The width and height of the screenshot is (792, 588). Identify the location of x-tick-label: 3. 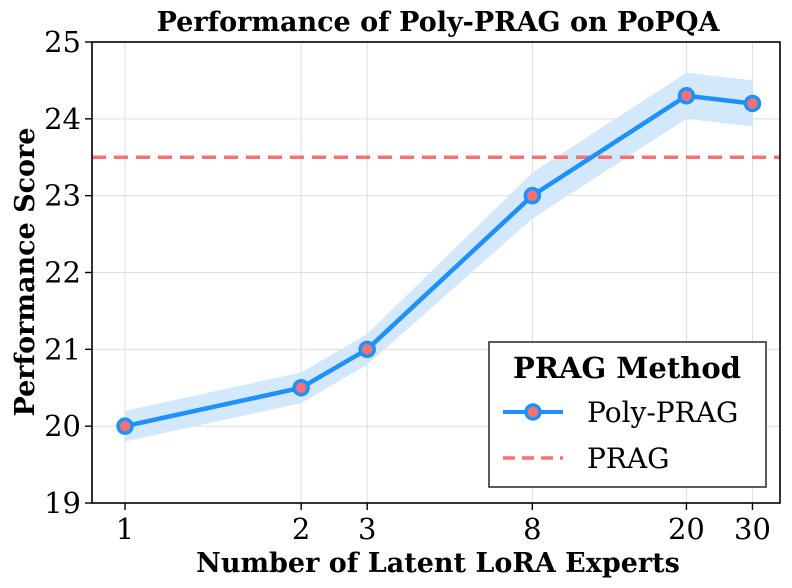
(367, 529).